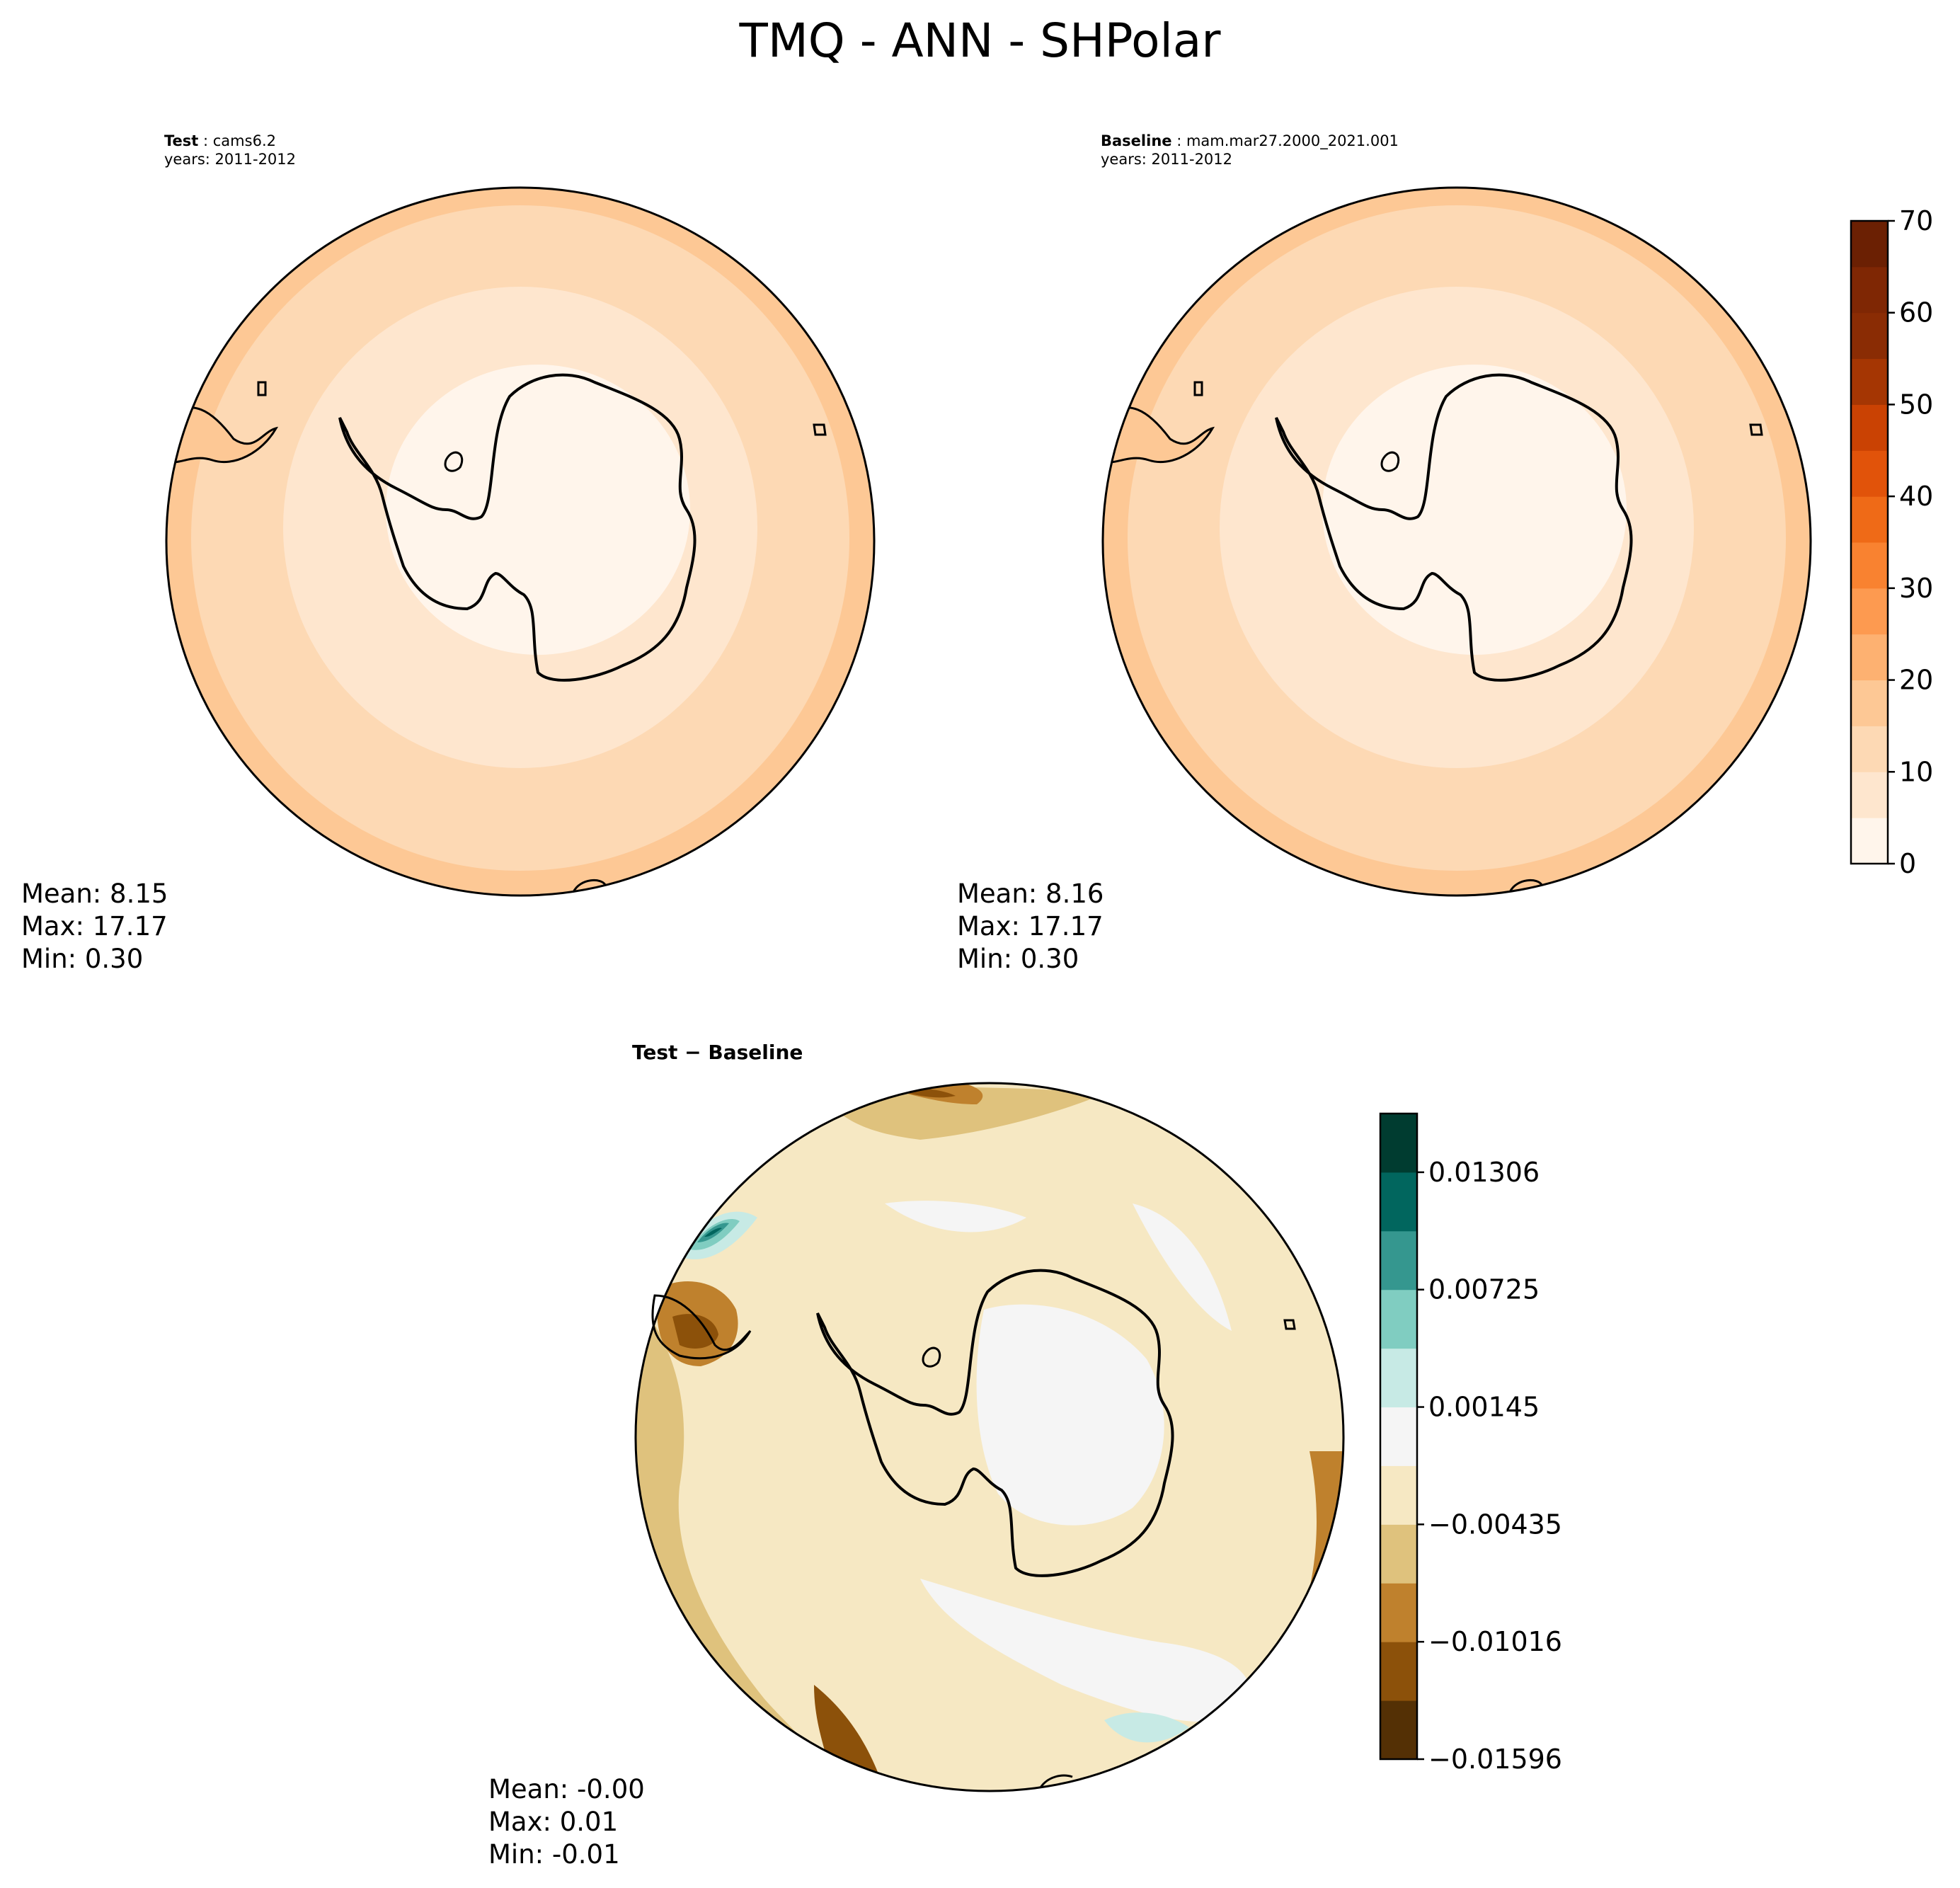  I want to click on diff-colorbar-tick-label: 0.00145, so click(1484, 1407).